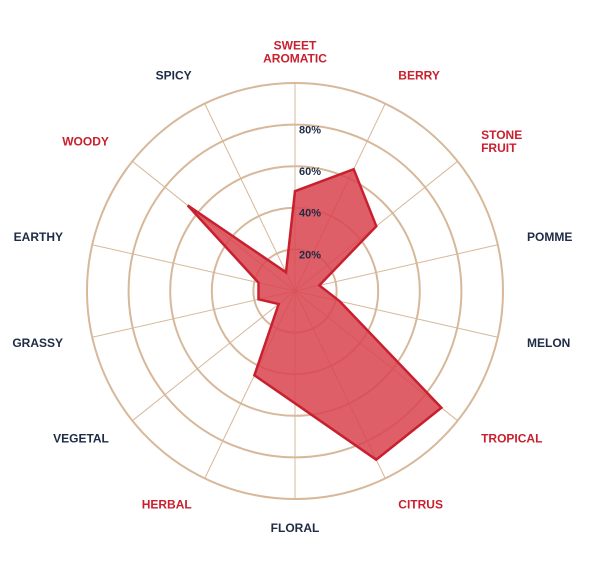  Describe the element at coordinates (501, 141) in the screenshot. I see `category-label: STONE FRUIT` at that location.